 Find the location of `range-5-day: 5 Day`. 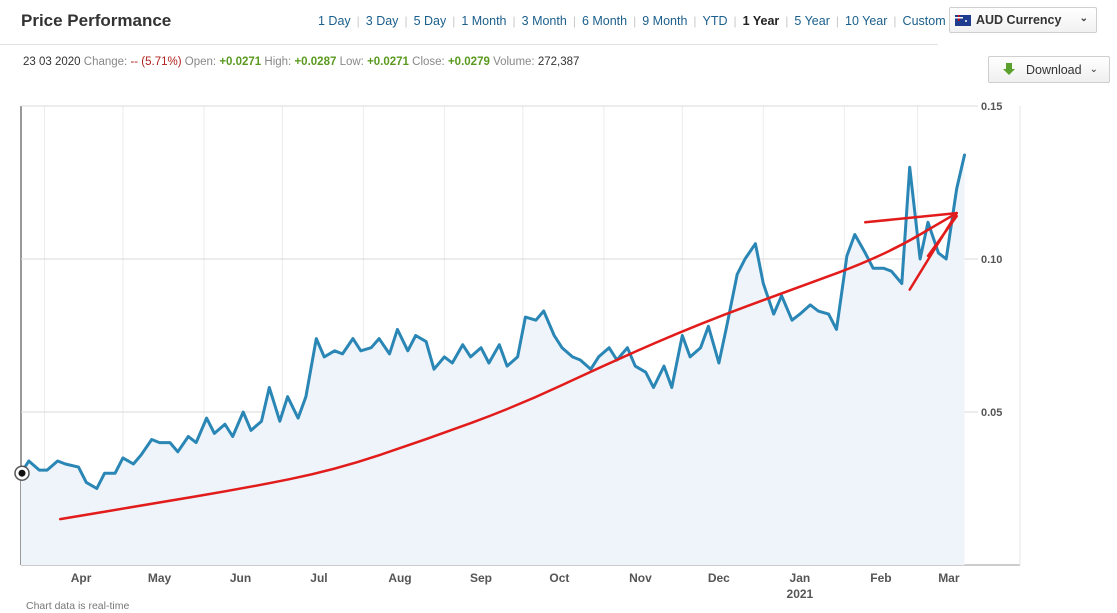

range-5-day: 5 Day is located at coordinates (430, 21).